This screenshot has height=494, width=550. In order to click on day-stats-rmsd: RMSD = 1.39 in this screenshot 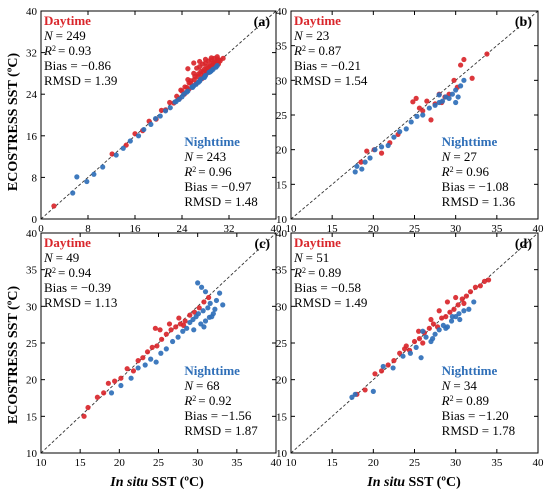, I will do `click(80, 80)`.